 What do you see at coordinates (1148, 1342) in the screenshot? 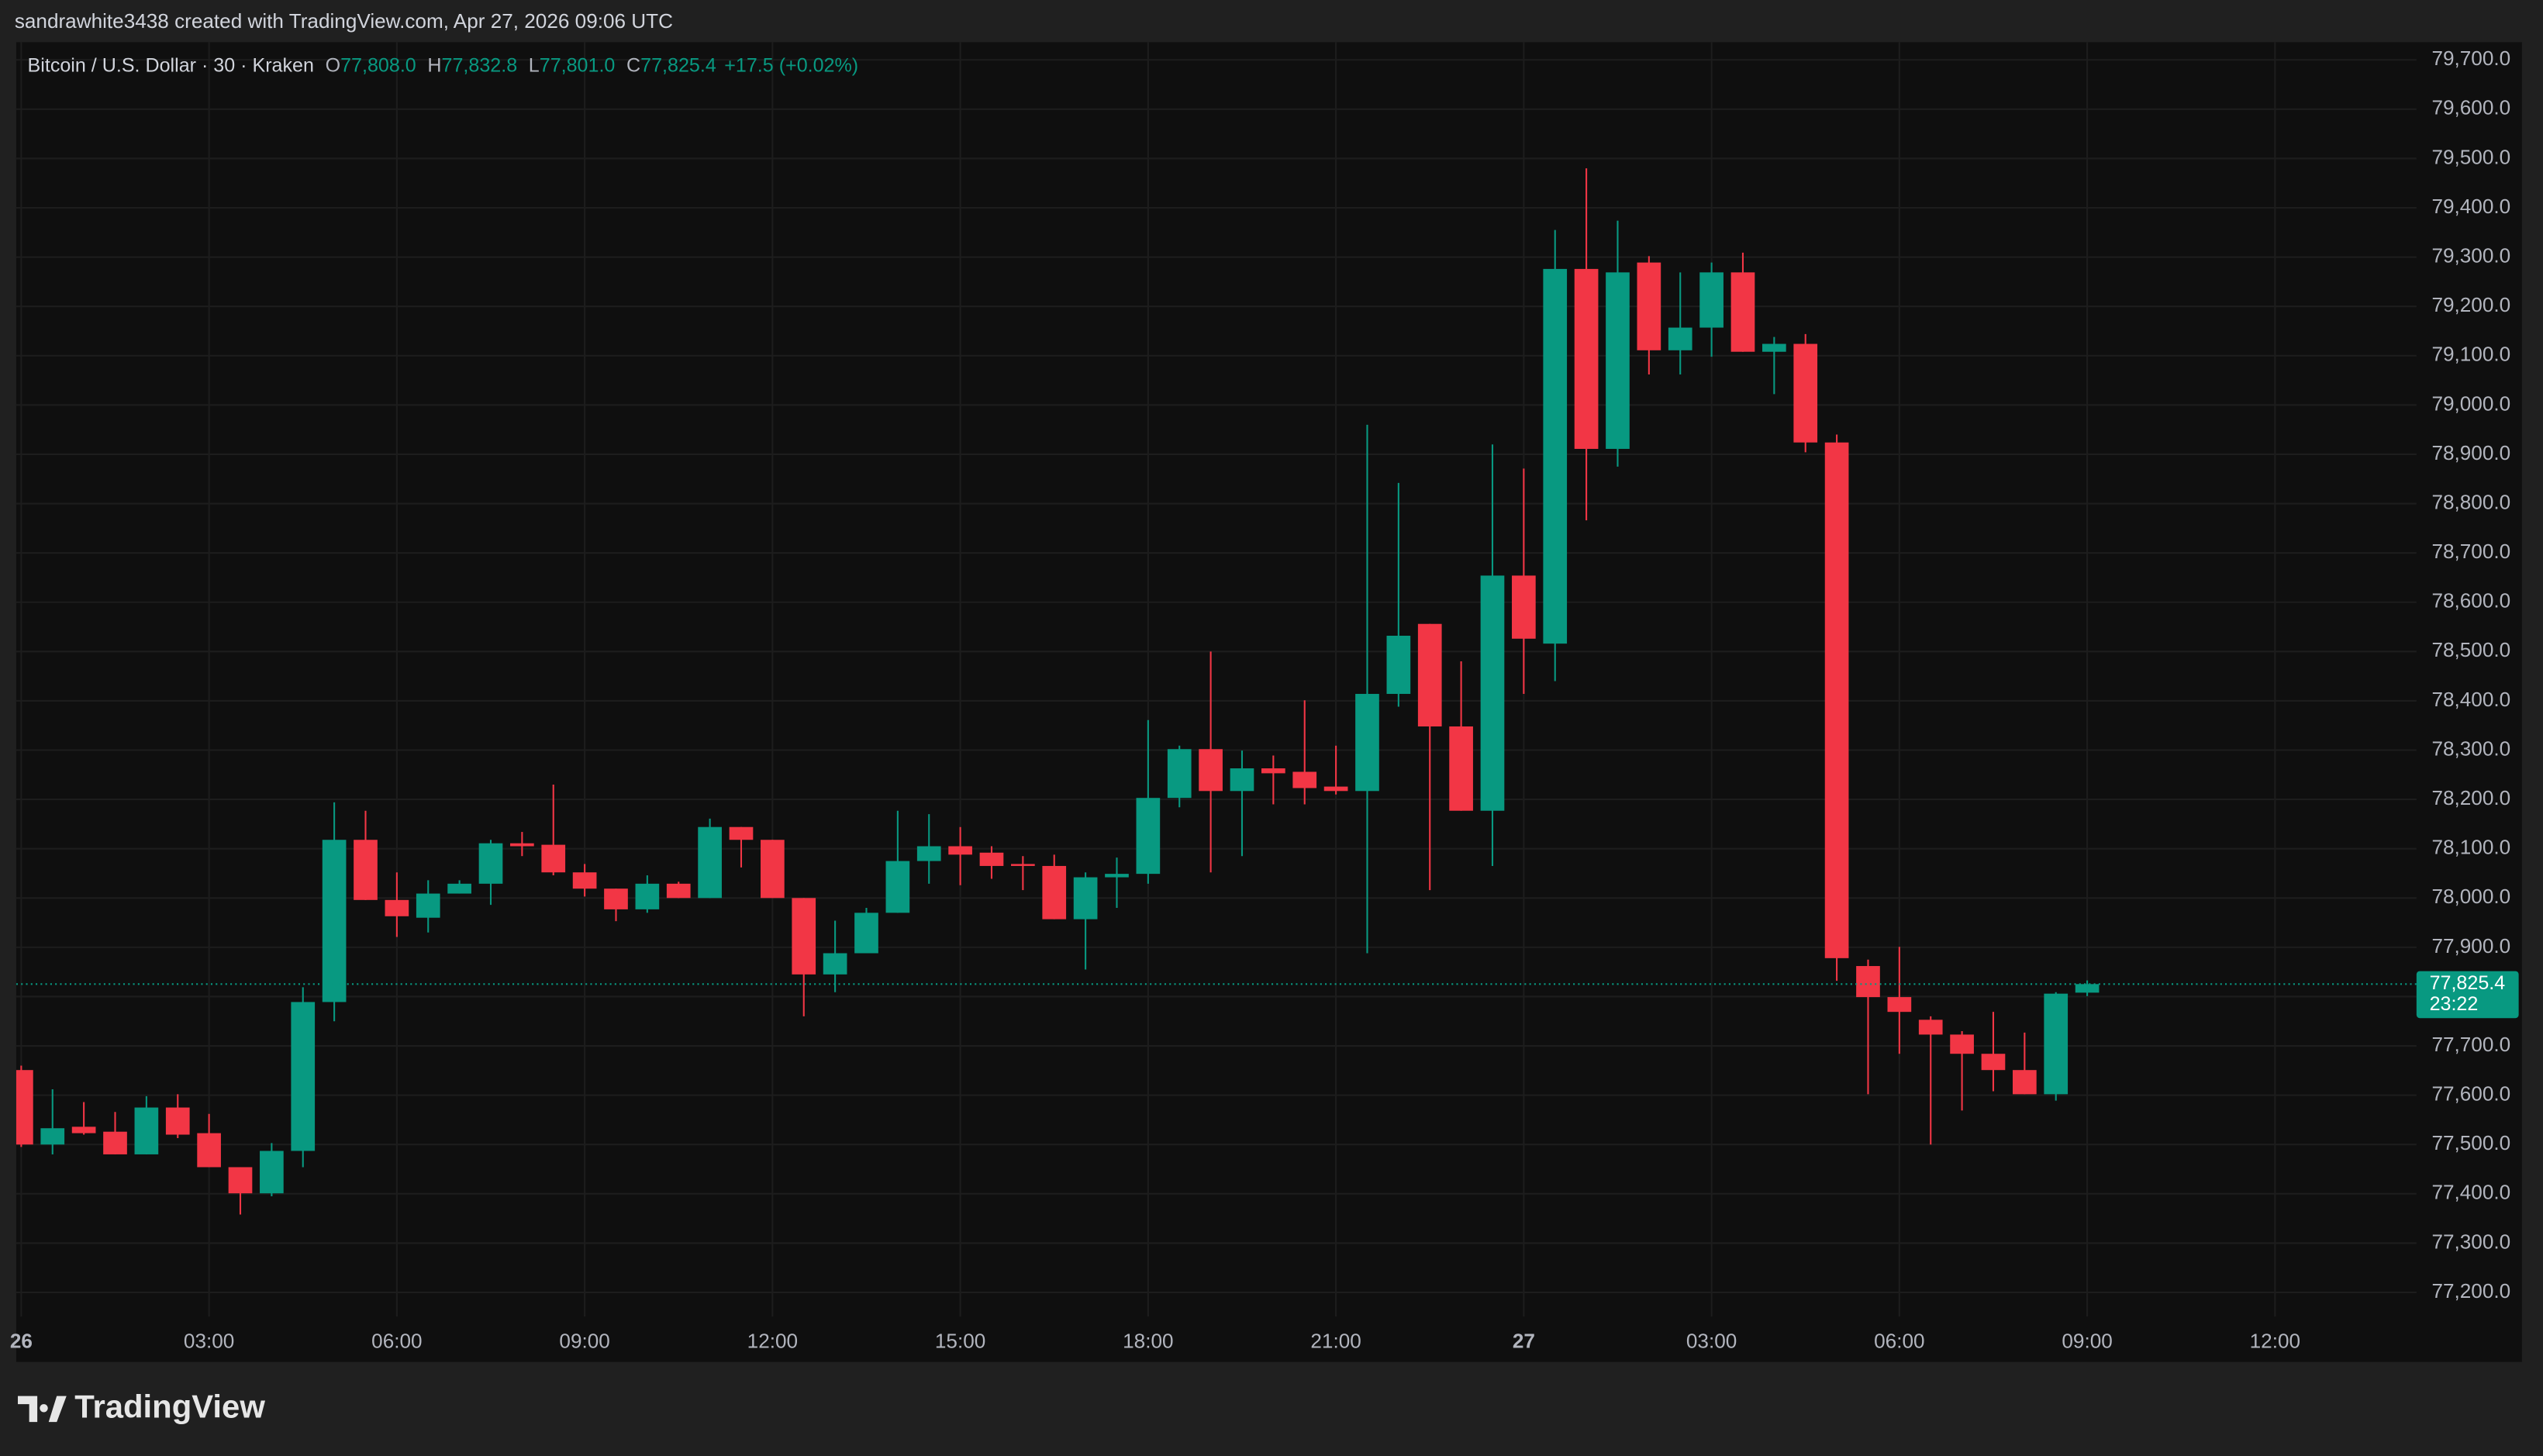
I see `x-tick-label: 18:00` at bounding box center [1148, 1342].